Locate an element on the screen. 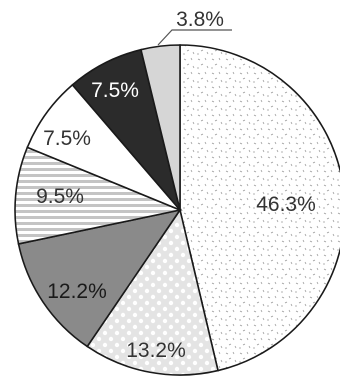 The image size is (340, 379). slice-label-4: 9.5% is located at coordinates (60, 196).